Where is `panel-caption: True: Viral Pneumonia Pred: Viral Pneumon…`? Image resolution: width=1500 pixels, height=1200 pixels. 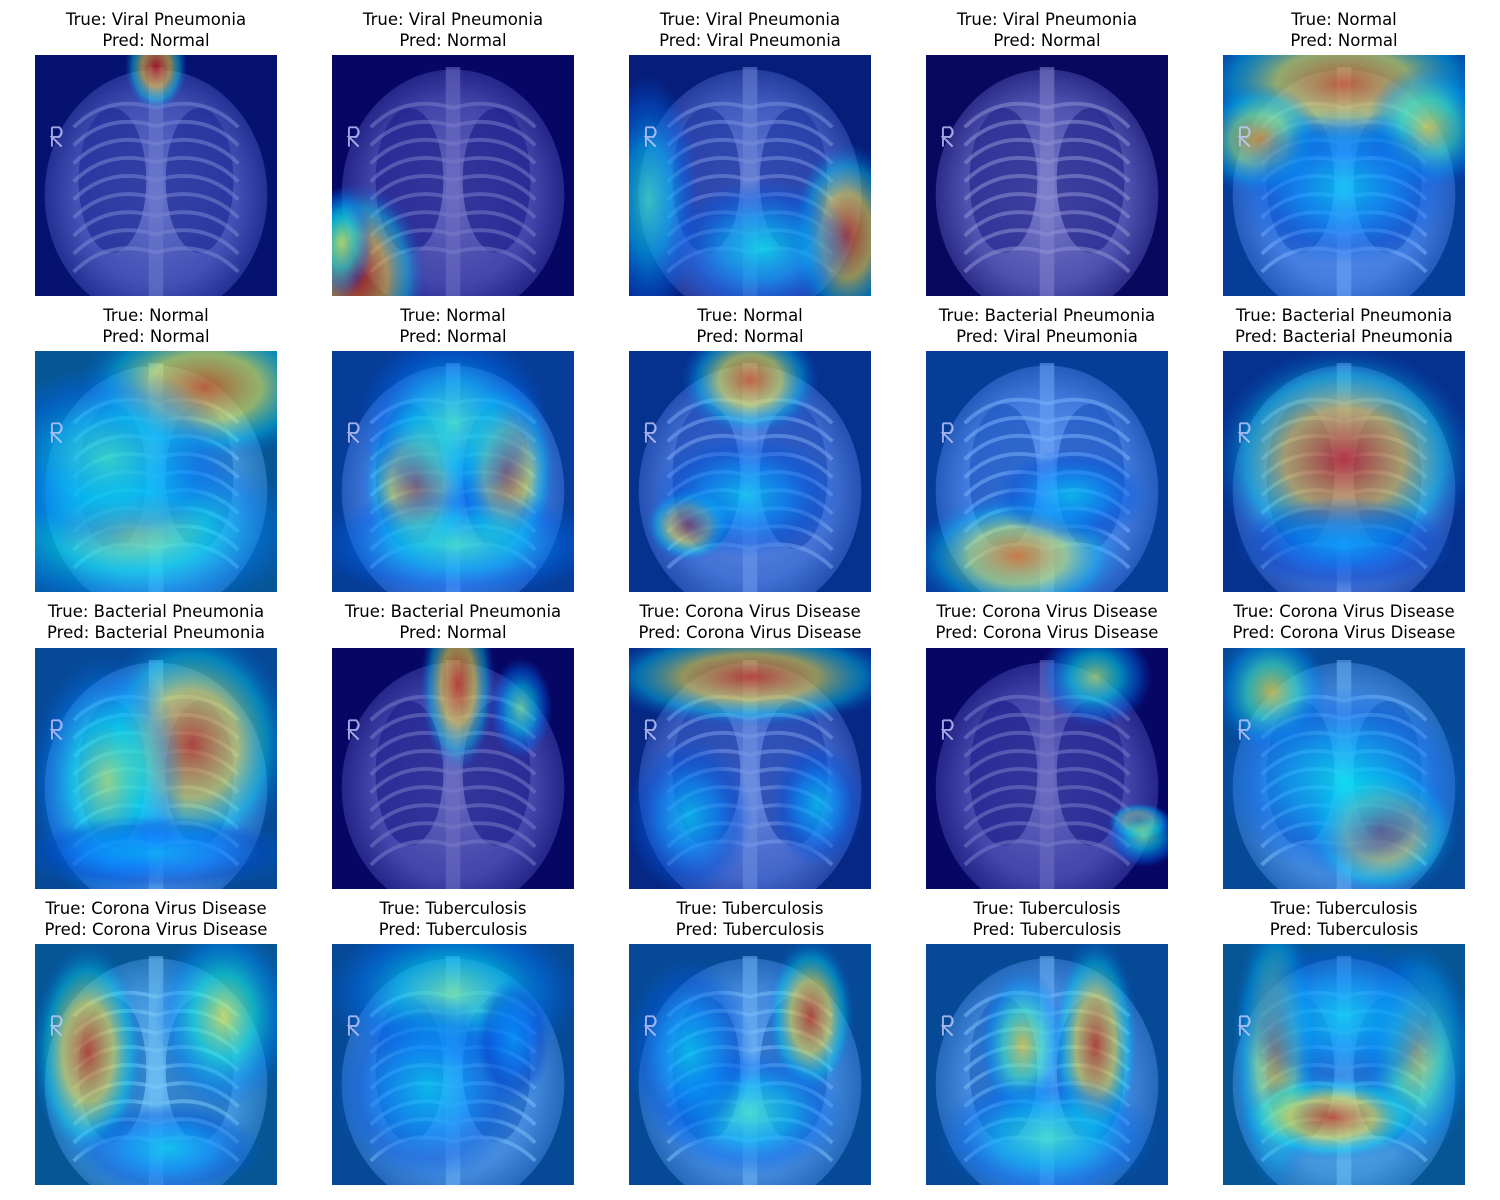 panel-caption: True: Viral Pneumonia Pred: Viral Pneumon… is located at coordinates (750, 30).